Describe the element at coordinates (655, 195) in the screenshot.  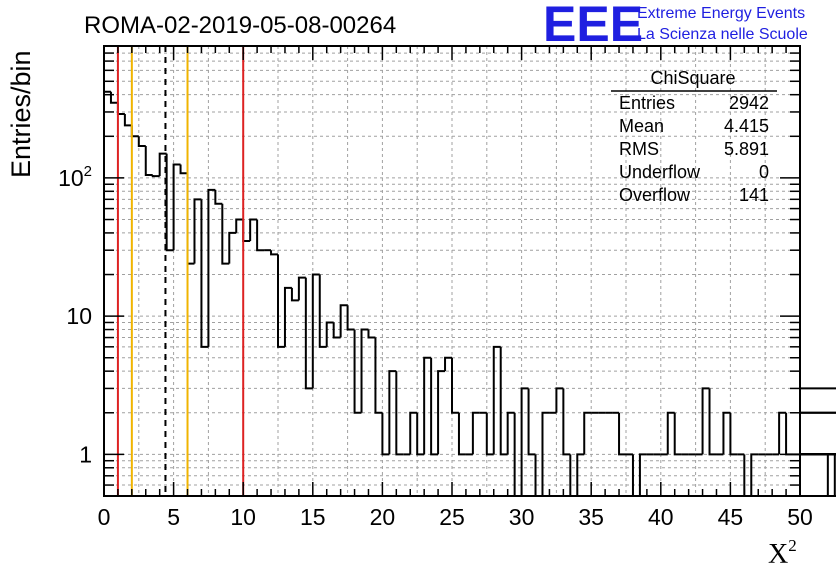
I see `stats-row-label: Overflow` at that location.